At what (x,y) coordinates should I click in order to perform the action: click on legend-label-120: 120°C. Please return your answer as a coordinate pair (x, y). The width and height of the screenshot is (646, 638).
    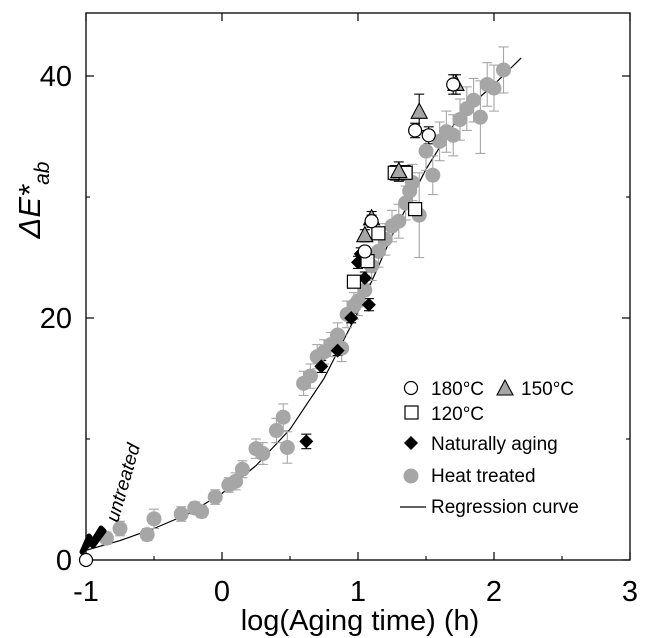
    Looking at the image, I should click on (457, 414).